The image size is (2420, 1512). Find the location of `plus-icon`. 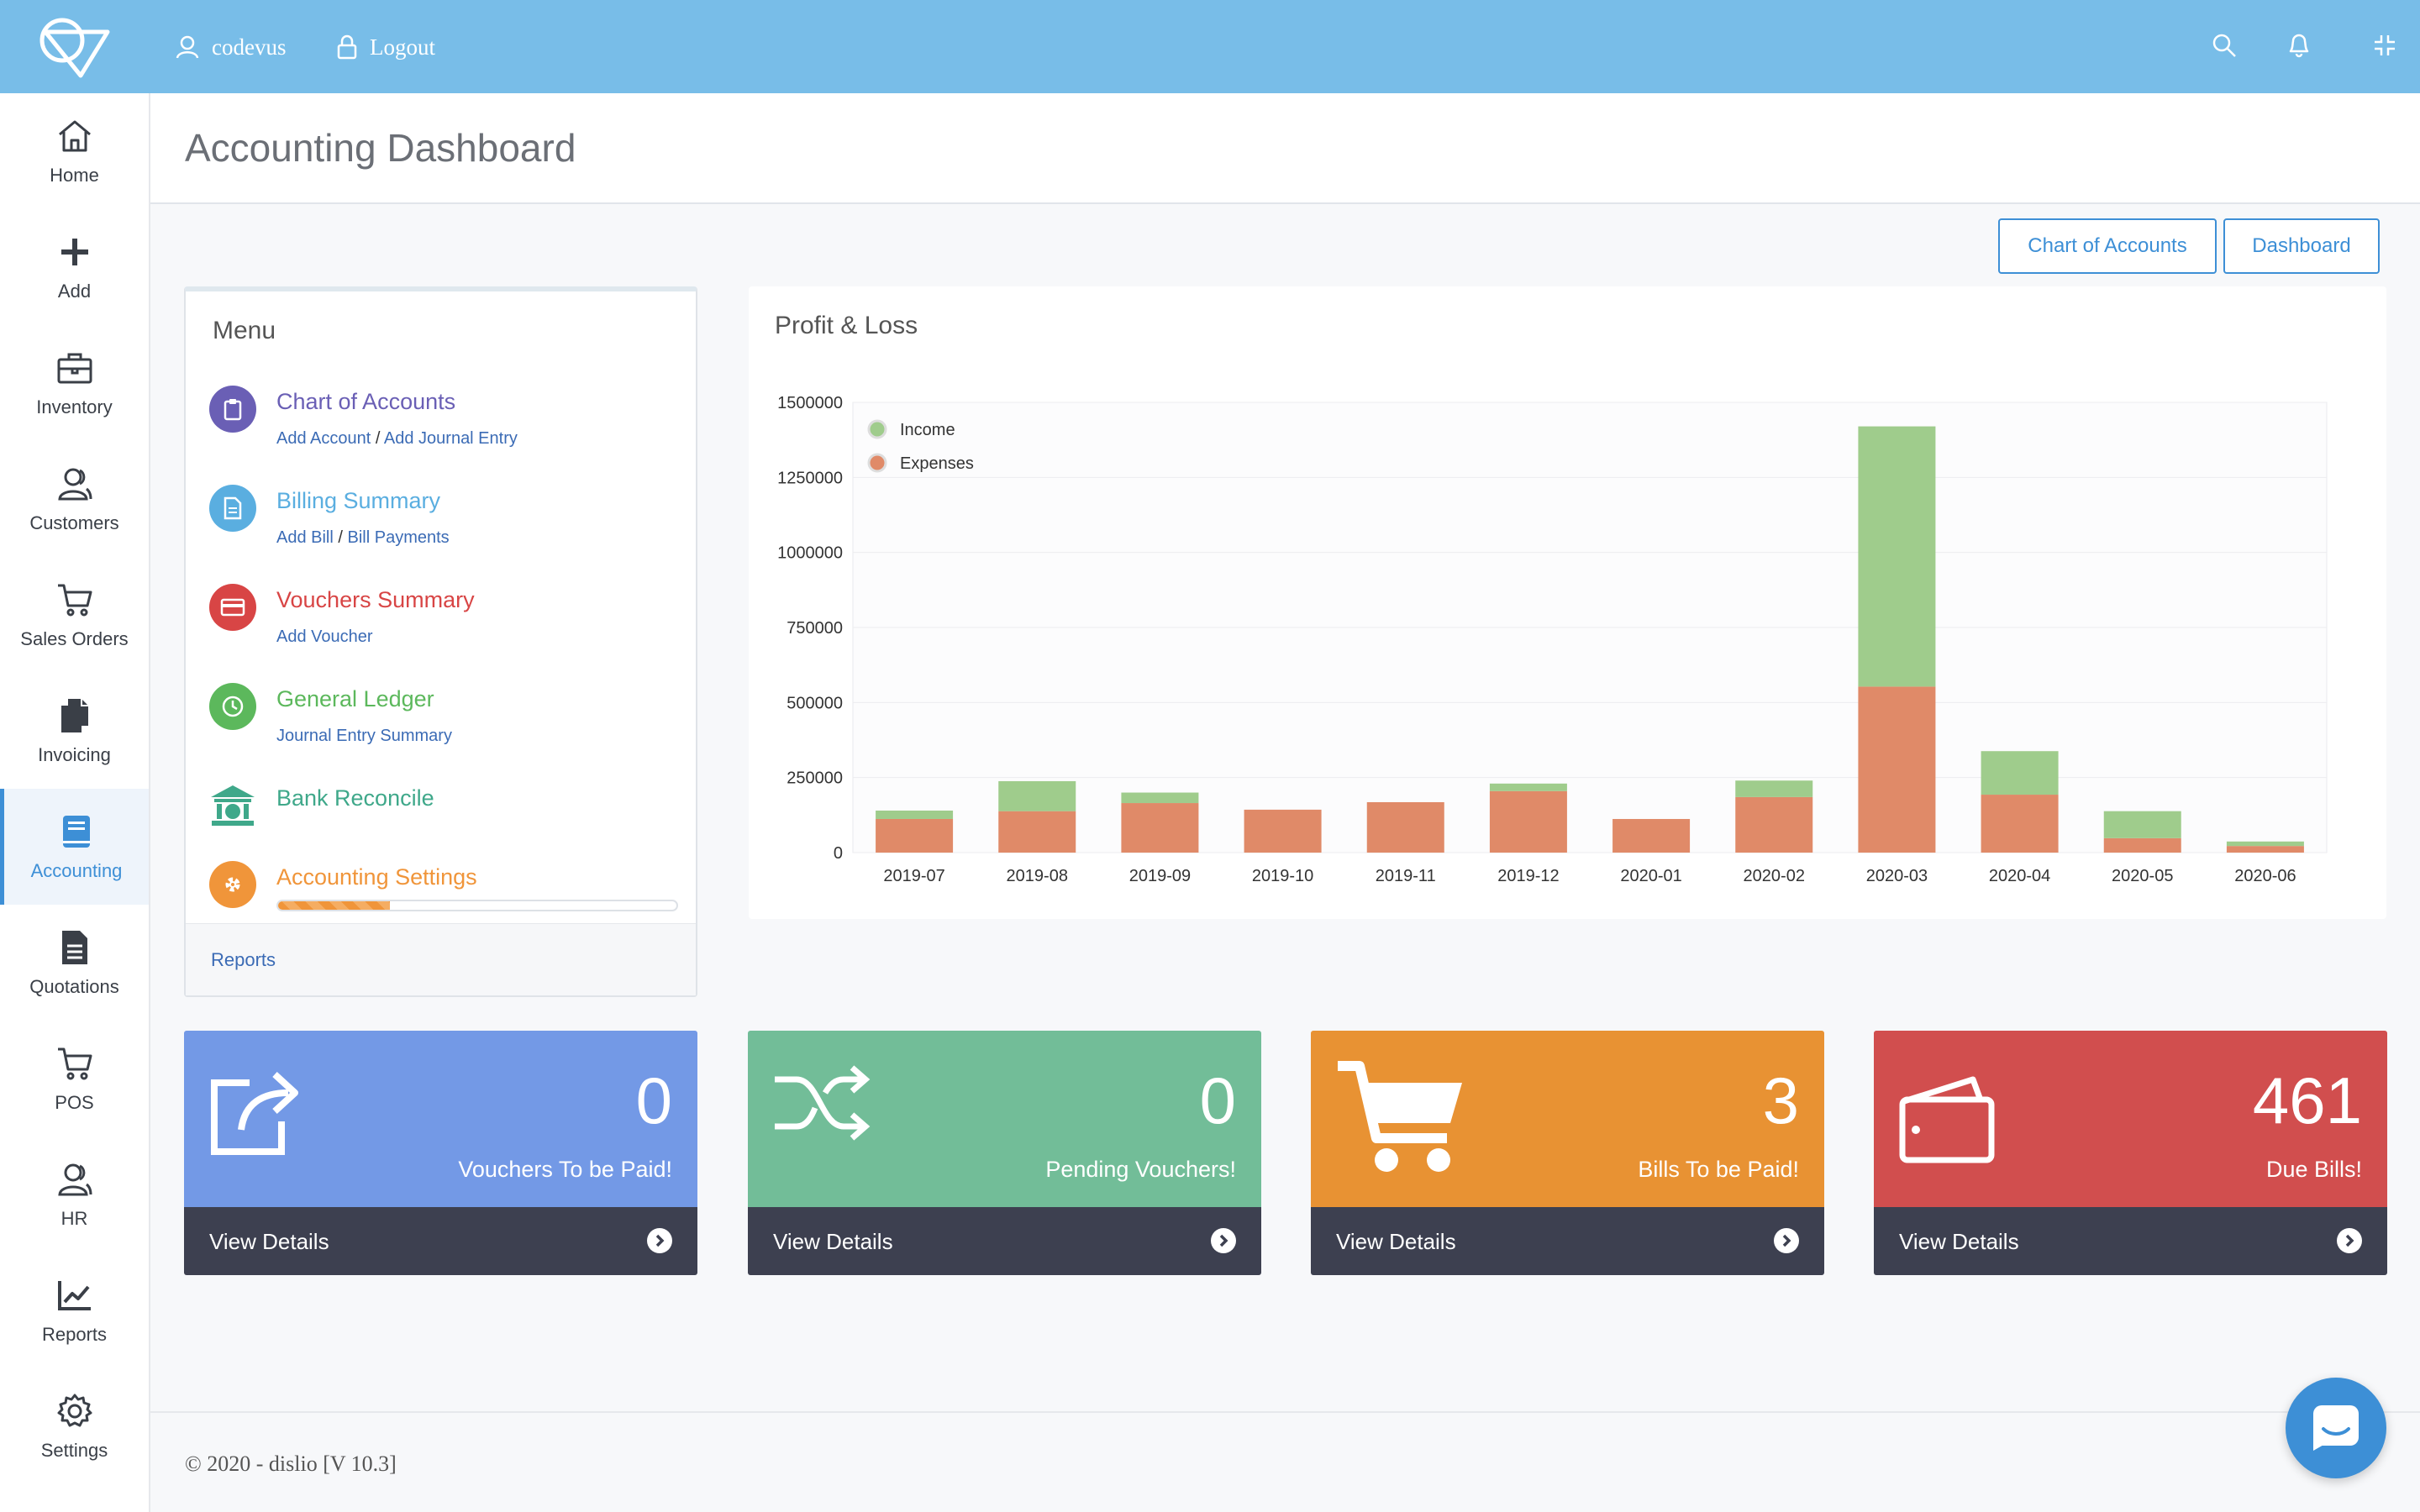

plus-icon is located at coordinates (75, 252).